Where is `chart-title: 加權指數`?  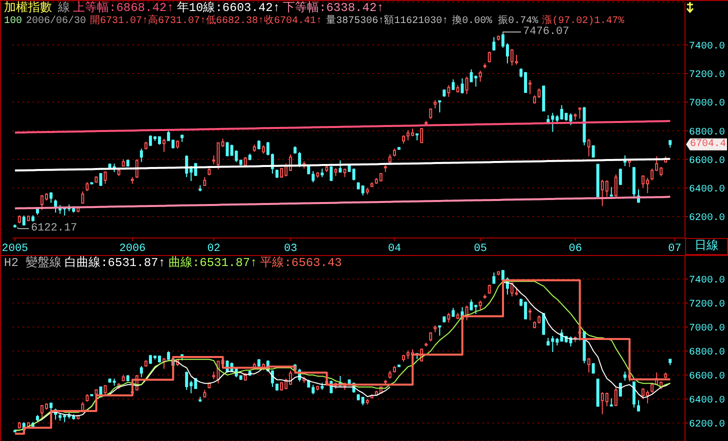
chart-title: 加權指數 is located at coordinates (28, 8).